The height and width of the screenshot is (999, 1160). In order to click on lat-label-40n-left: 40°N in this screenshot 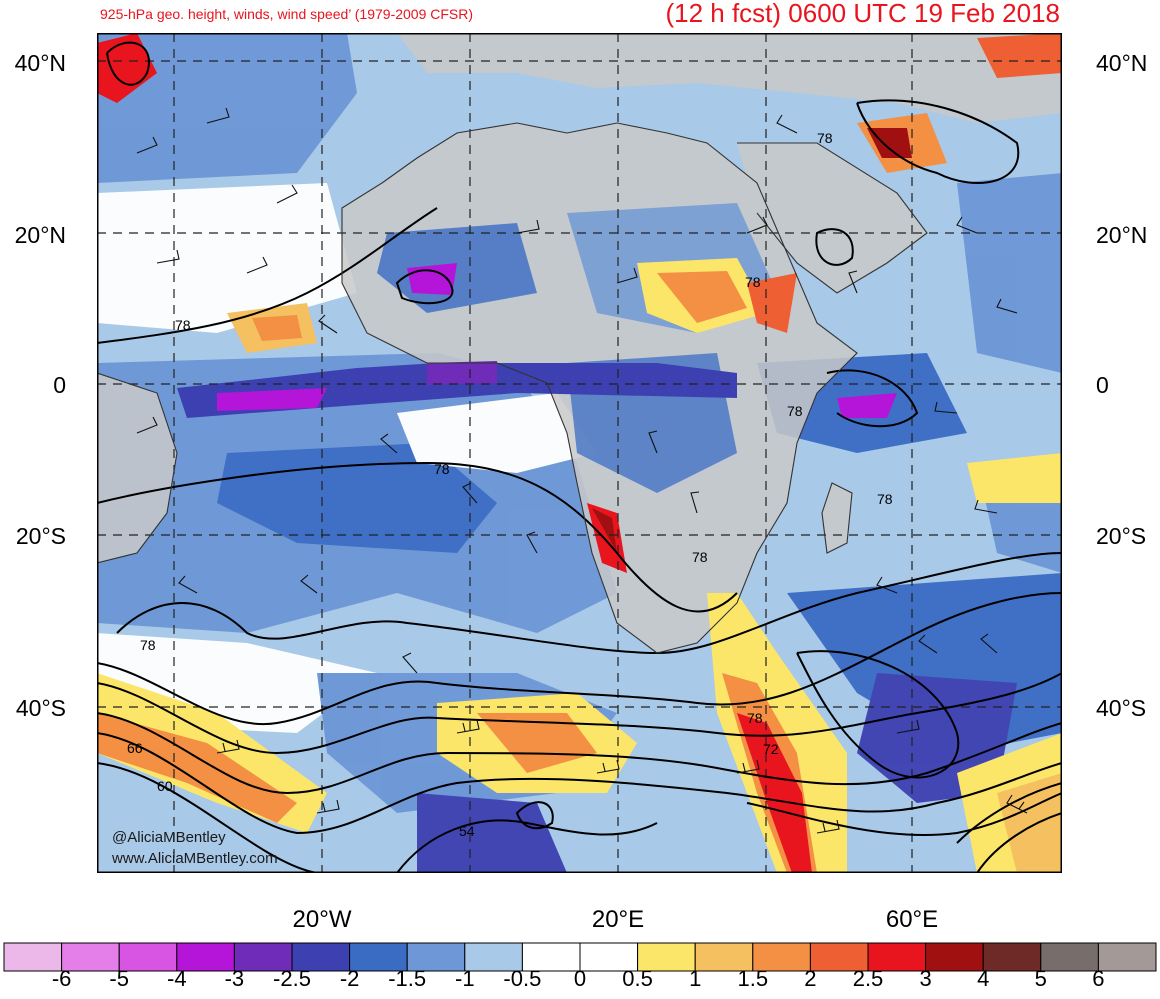, I will do `click(40, 63)`.